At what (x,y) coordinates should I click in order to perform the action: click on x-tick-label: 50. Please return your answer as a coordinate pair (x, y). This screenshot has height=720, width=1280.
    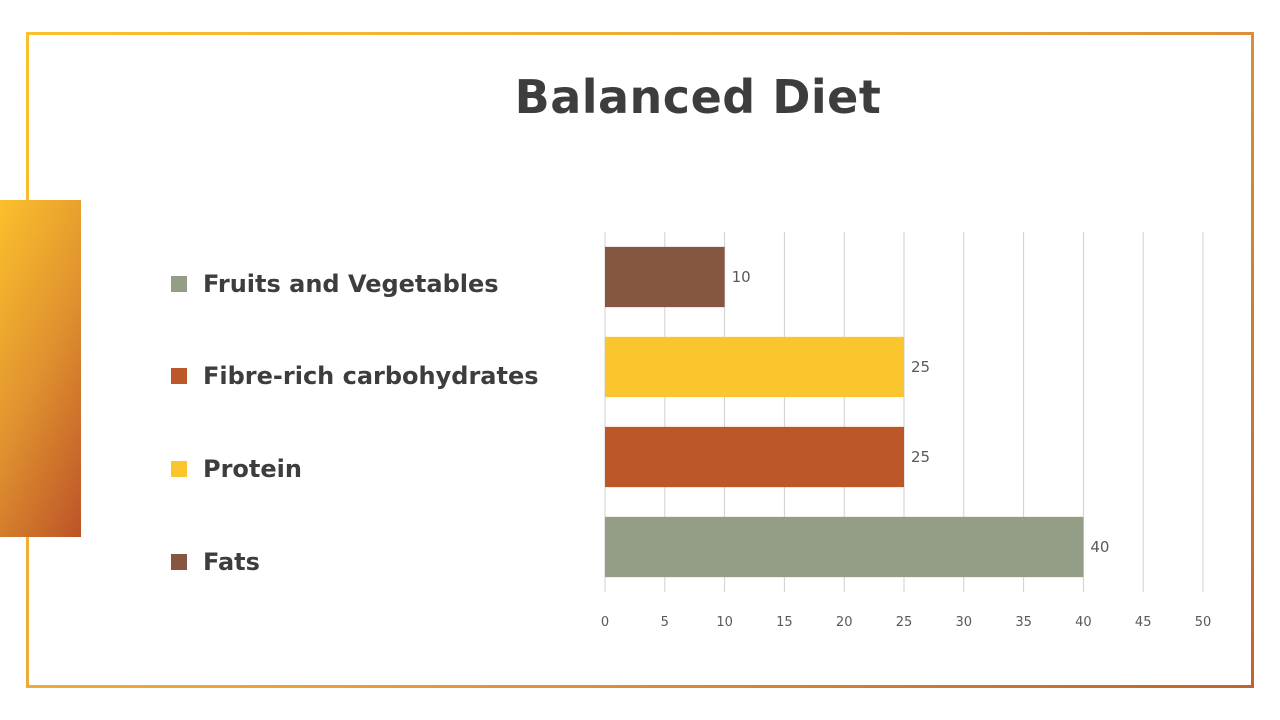
    Looking at the image, I should click on (1203, 622).